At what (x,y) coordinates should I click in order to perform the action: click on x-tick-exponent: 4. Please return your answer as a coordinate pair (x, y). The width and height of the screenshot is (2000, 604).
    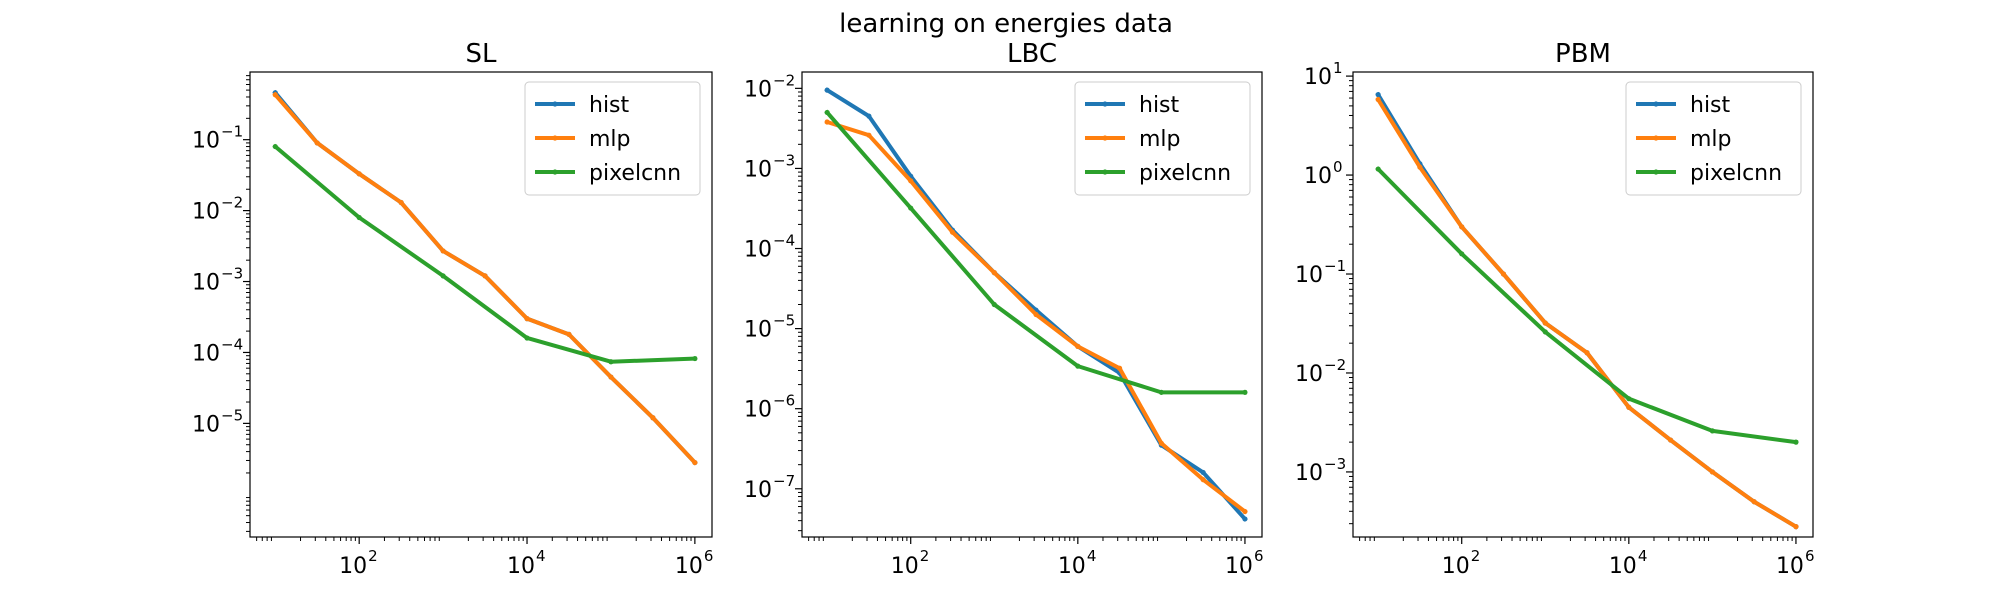
    Looking at the image, I should click on (1092, 556).